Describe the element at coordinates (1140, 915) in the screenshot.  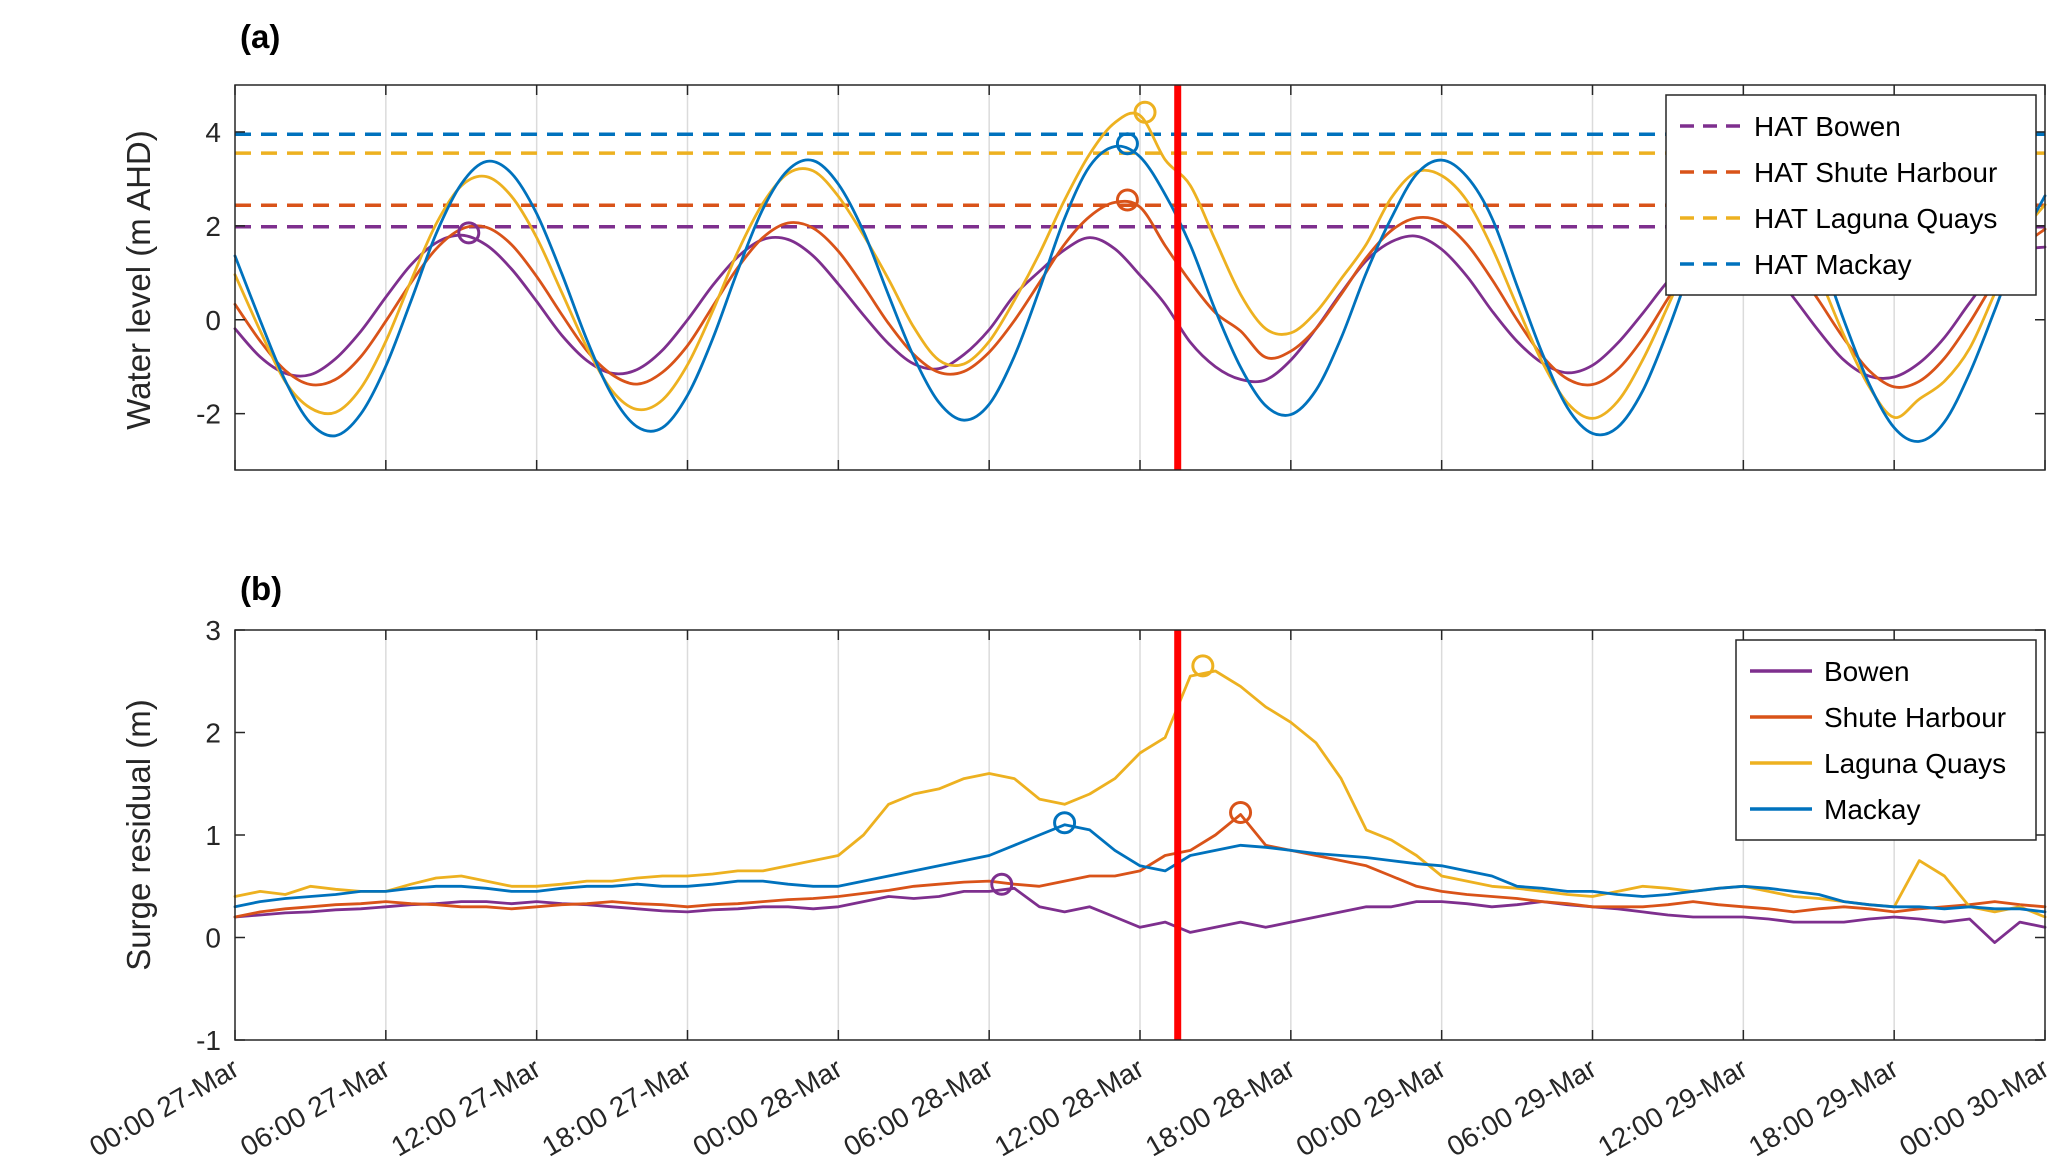
I see `series-bowen` at that location.